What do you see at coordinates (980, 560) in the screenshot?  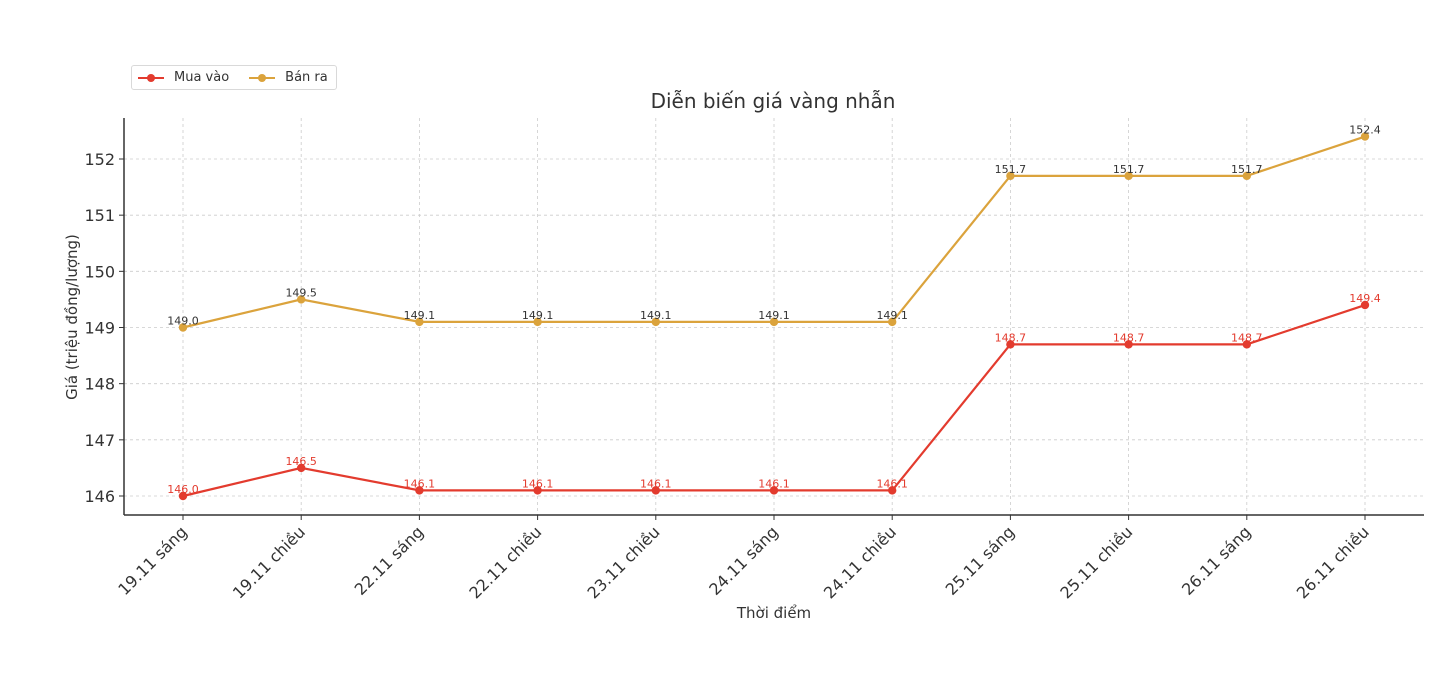 I see `x-tick-label: 25.11 sáng` at bounding box center [980, 560].